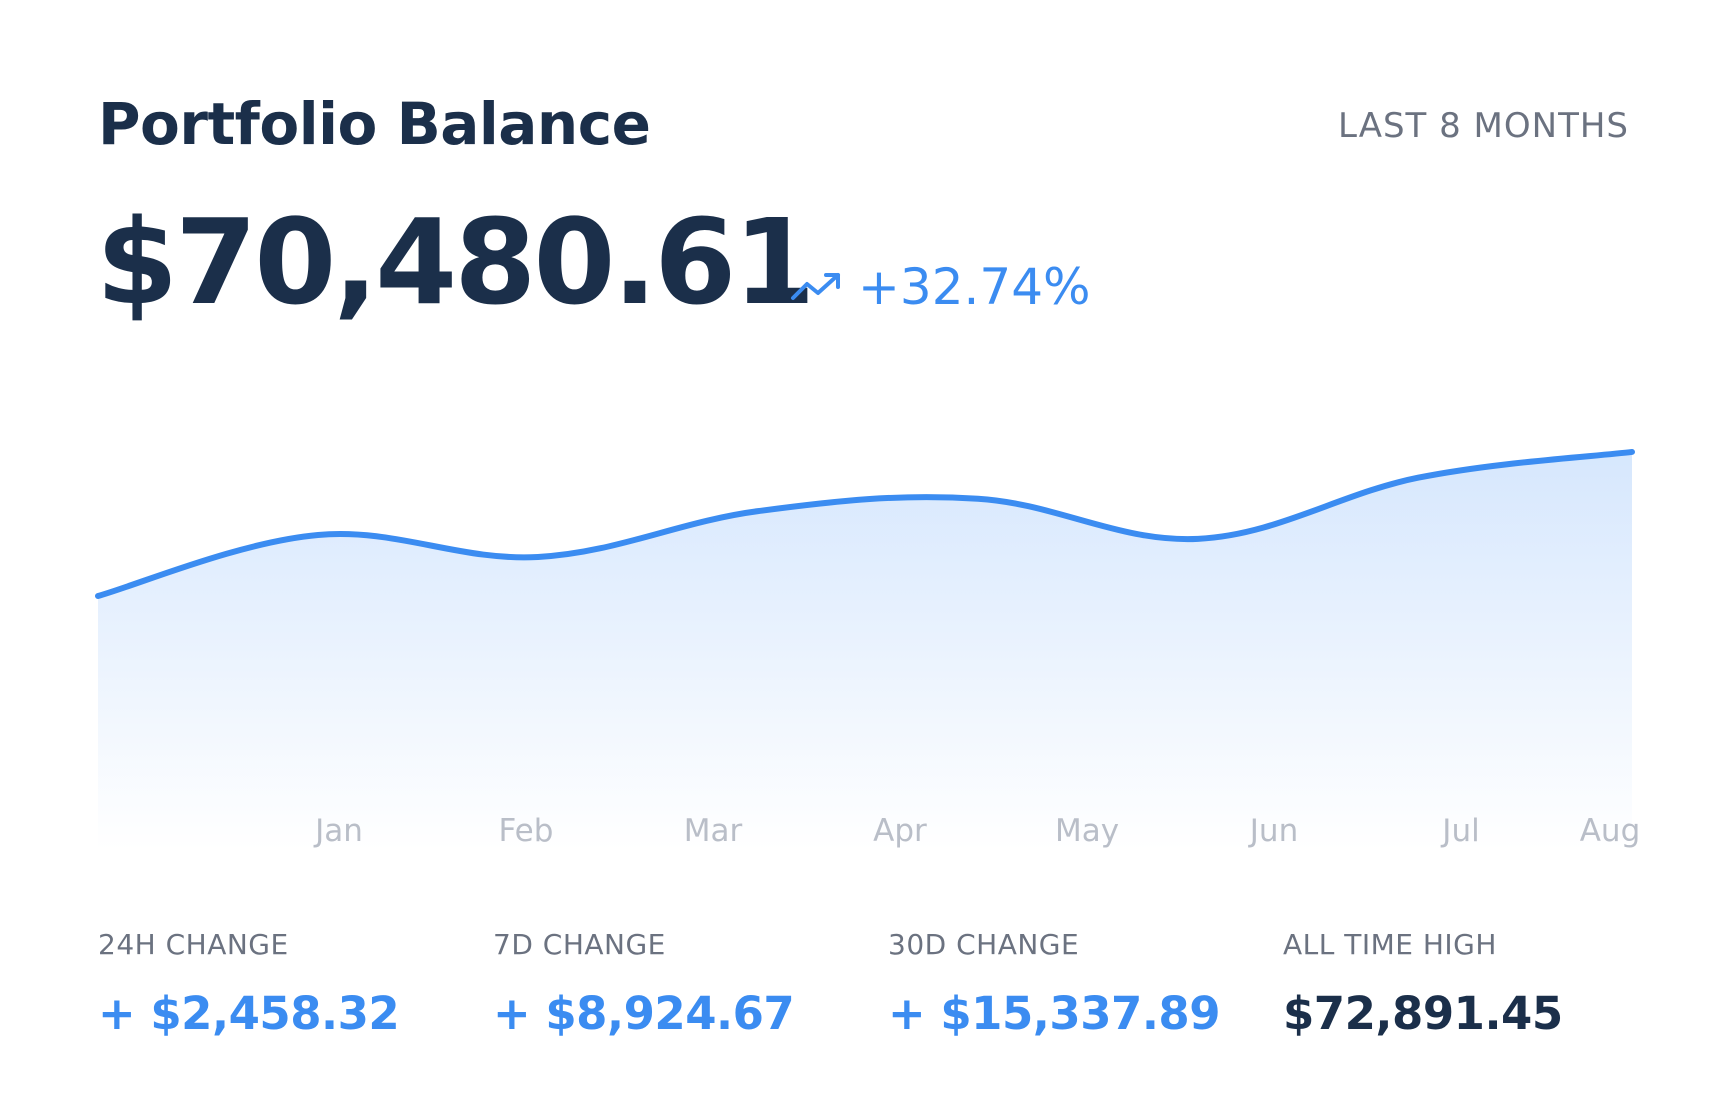  What do you see at coordinates (644, 1013) in the screenshot?
I see `stat-value: + $8,924.67` at bounding box center [644, 1013].